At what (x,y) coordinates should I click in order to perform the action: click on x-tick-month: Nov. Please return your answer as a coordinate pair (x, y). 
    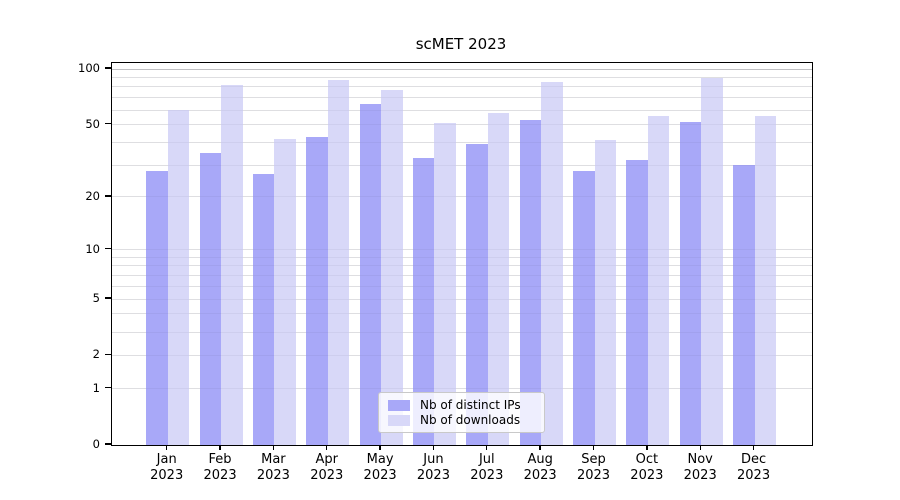
    Looking at the image, I should click on (700, 459).